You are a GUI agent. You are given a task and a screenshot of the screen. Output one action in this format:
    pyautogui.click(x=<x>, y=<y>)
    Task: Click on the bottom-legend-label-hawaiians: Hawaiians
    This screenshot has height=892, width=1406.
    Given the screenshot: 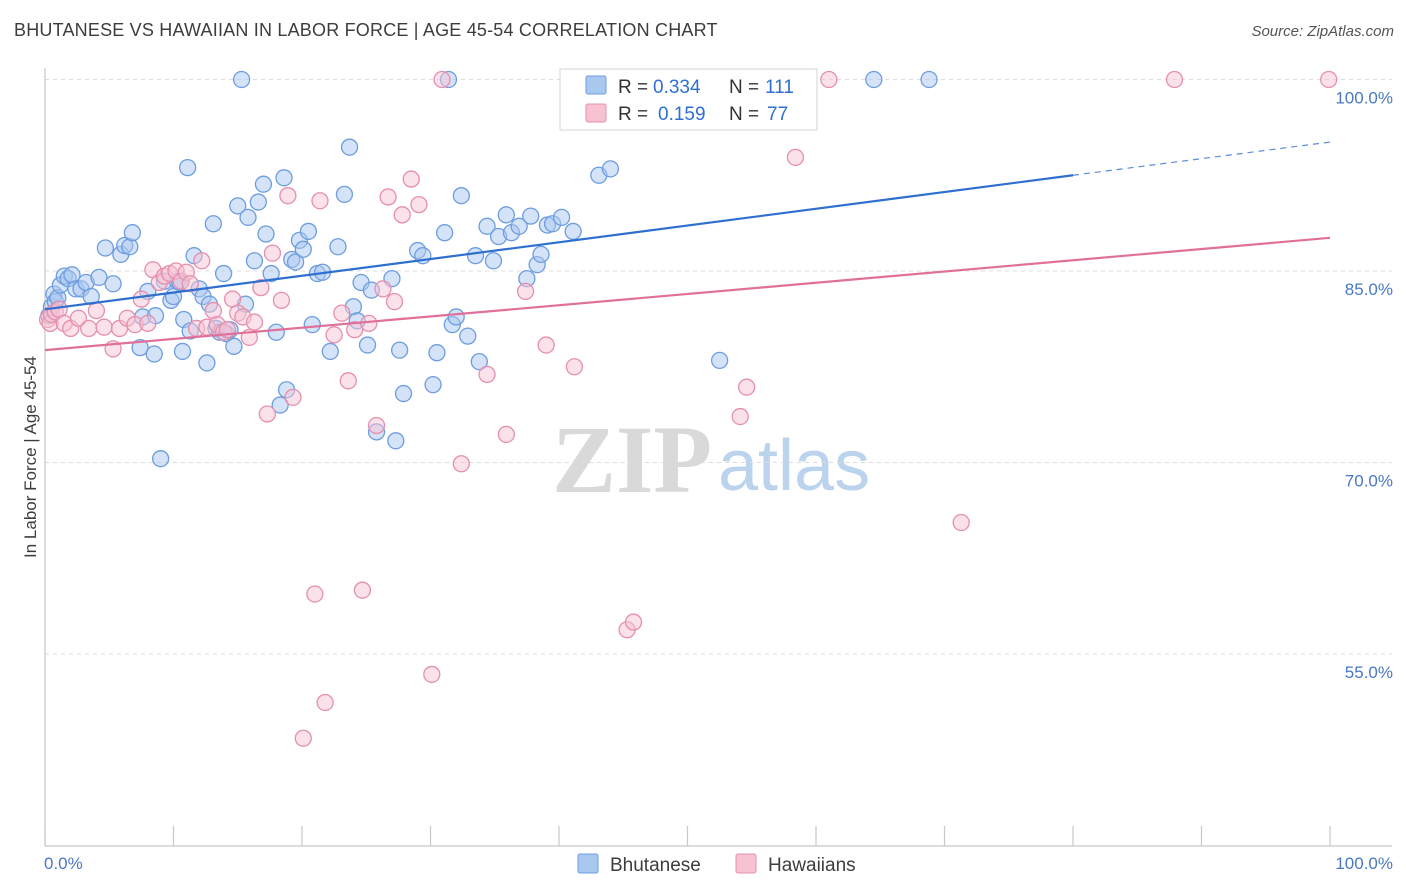 What is the action you would take?
    pyautogui.click(x=812, y=865)
    